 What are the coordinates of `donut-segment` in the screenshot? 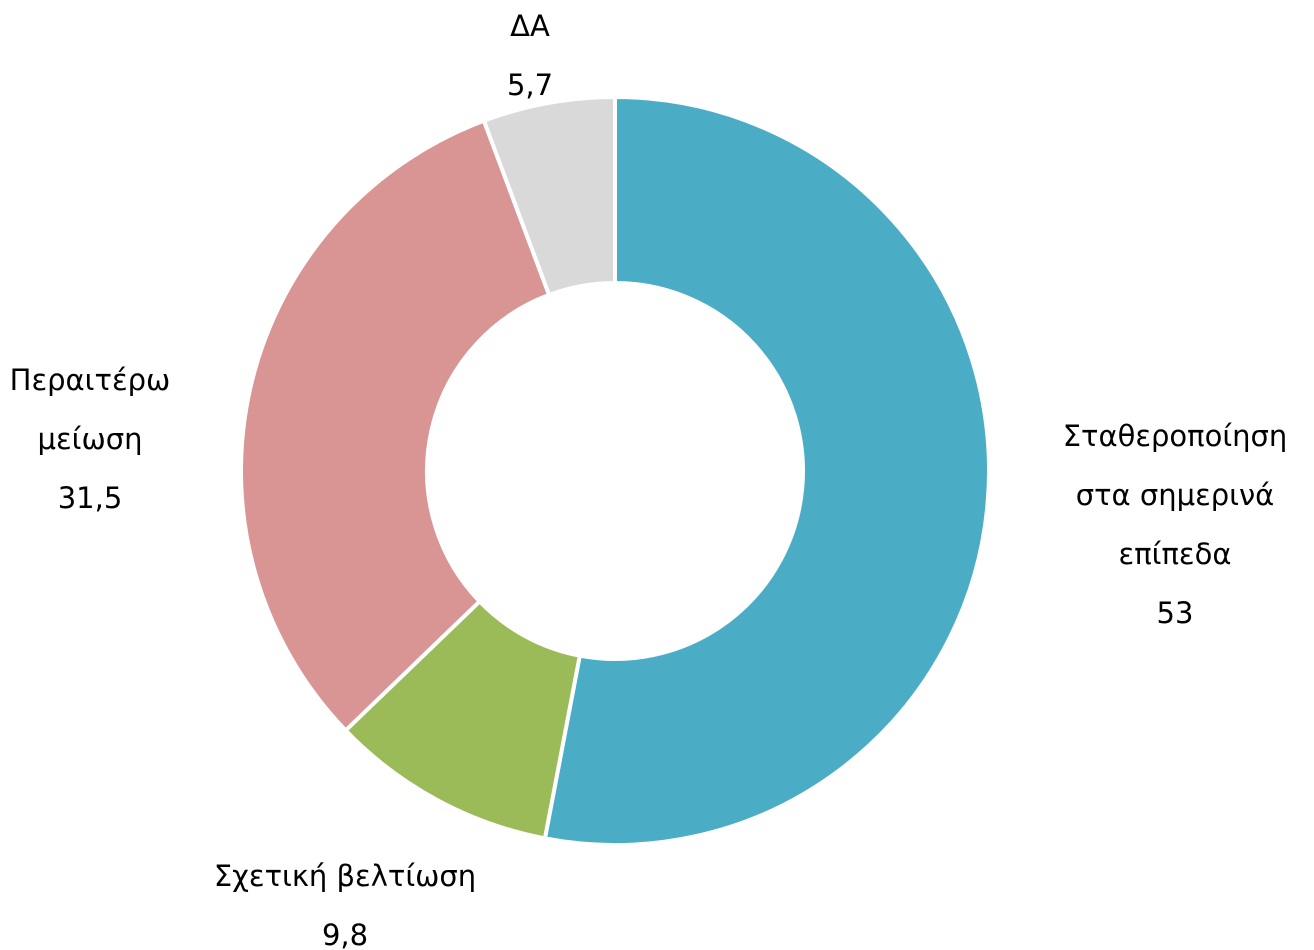 It's located at (549, 196).